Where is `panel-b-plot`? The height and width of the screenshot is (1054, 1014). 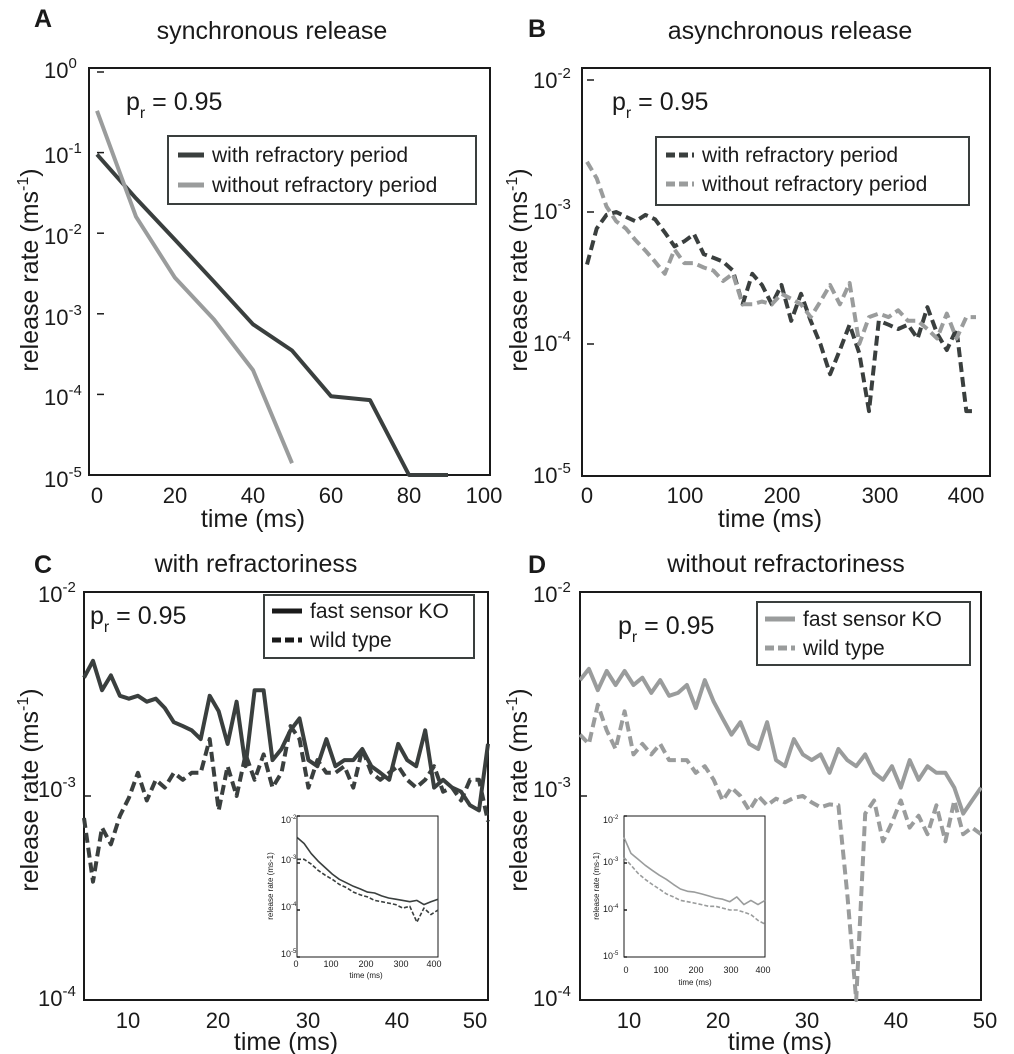
panel-b-plot is located at coordinates (780, 278).